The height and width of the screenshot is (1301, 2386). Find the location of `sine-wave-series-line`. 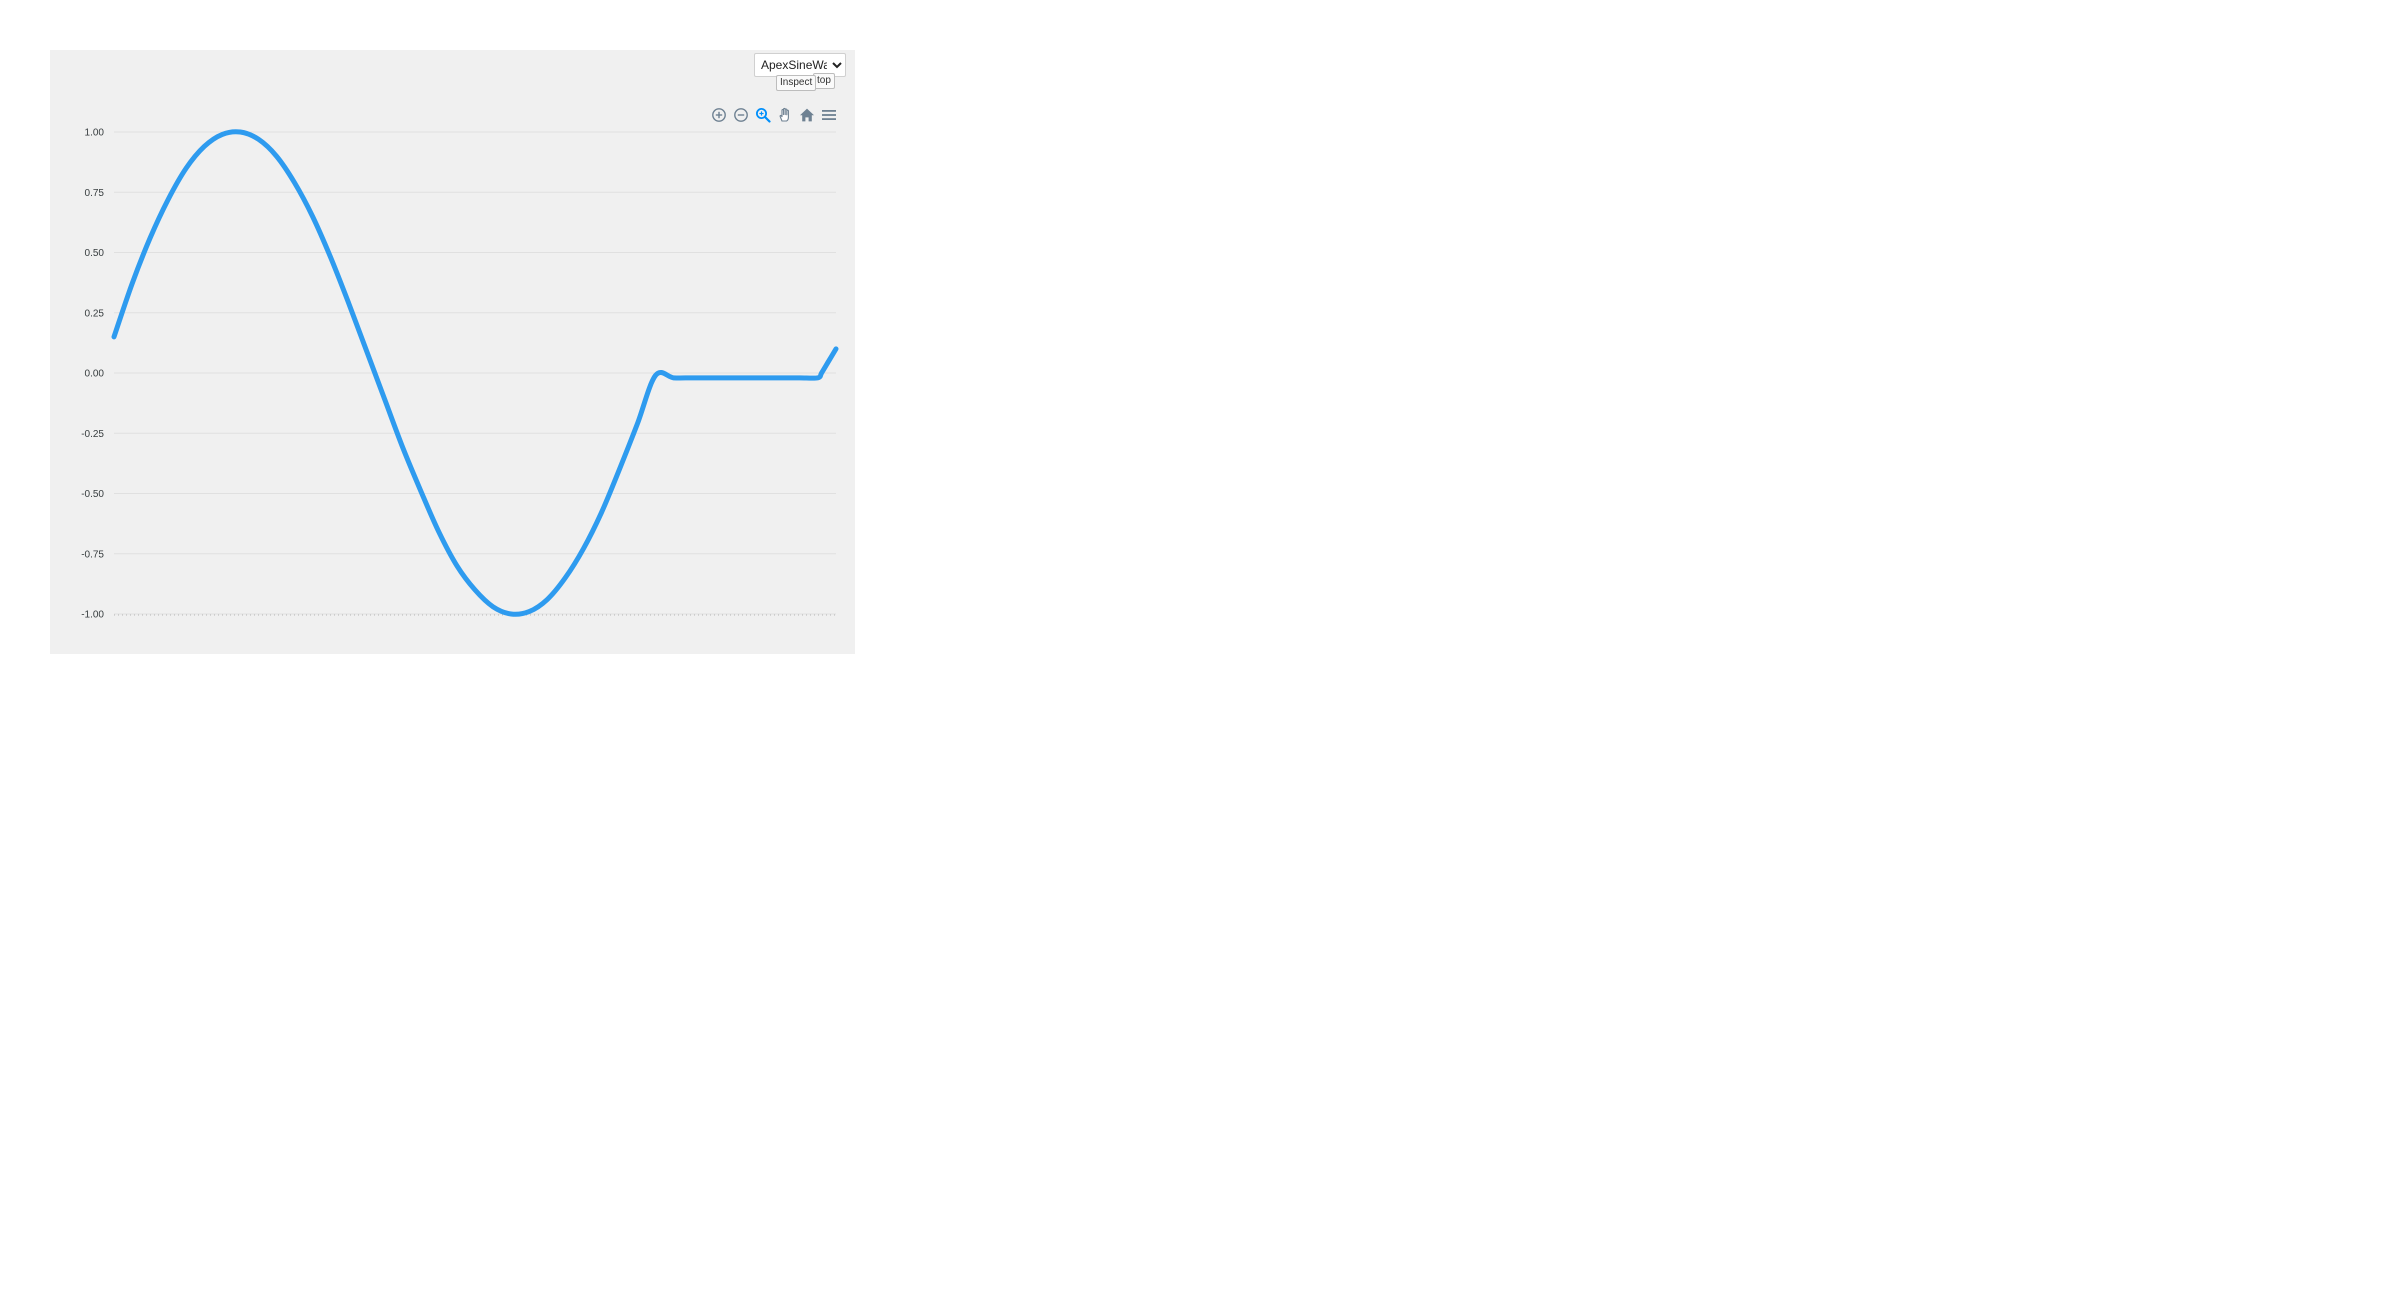

sine-wave-series-line is located at coordinates (475, 373).